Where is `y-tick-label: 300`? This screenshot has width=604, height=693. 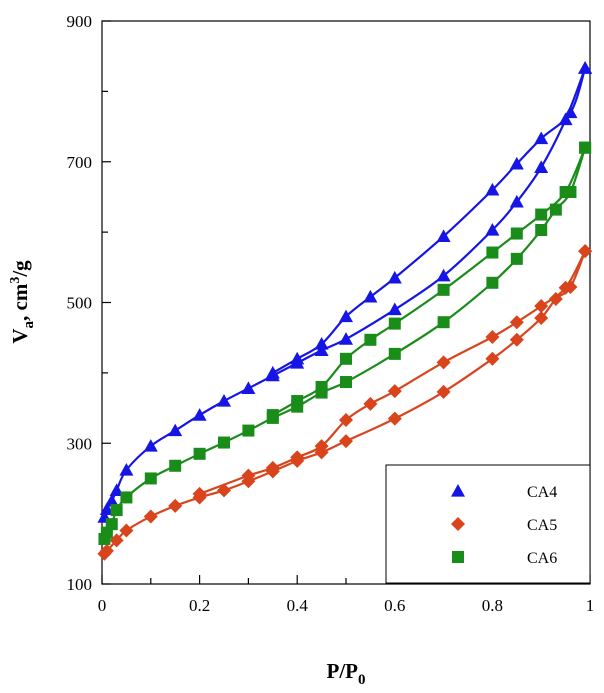 y-tick-label: 300 is located at coordinates (80, 443).